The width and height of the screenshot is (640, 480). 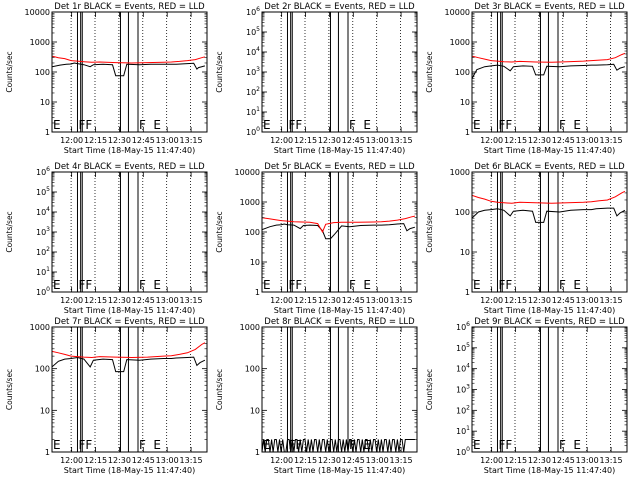 What do you see at coordinates (549, 167) in the screenshot?
I see `panel-title: Det 6r BLACK = Events, RED = LLD` at bounding box center [549, 167].